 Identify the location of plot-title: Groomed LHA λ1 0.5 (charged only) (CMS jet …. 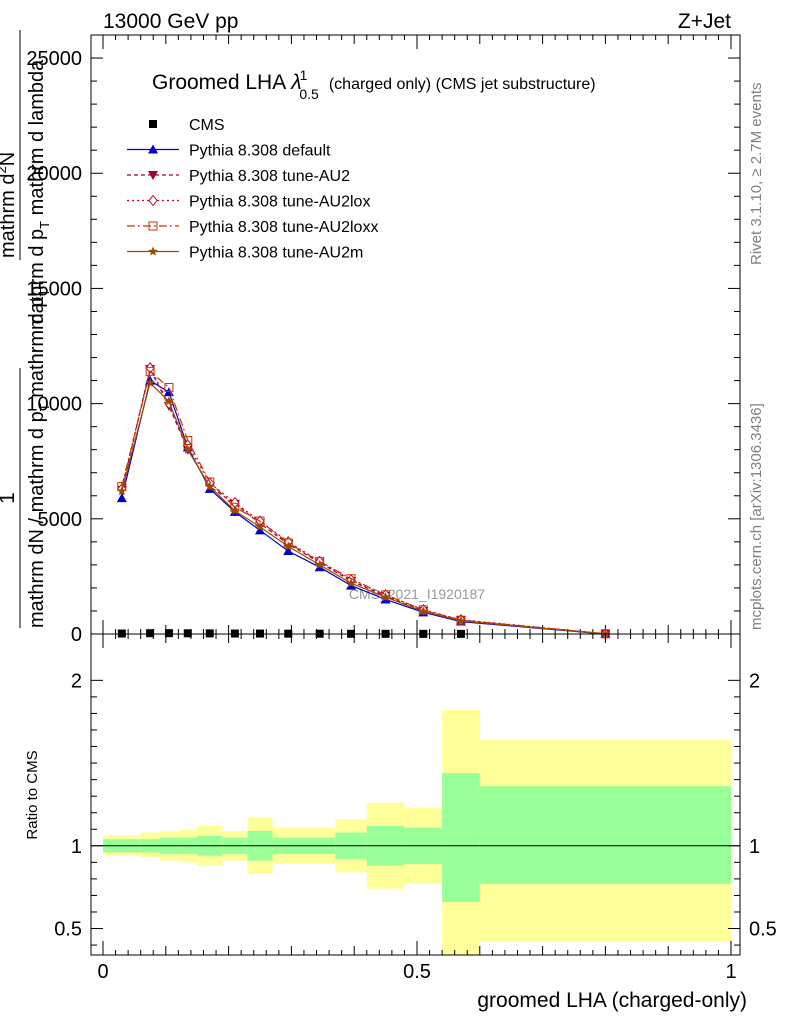
(374, 84).